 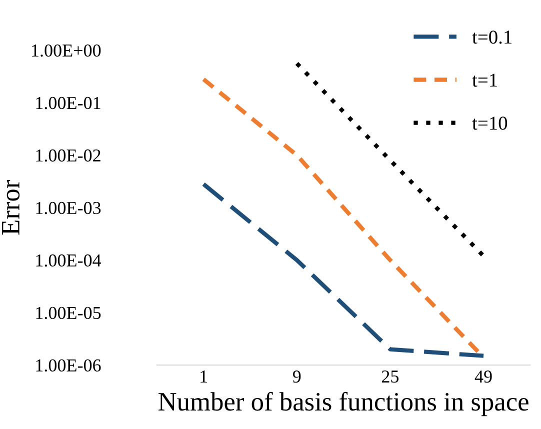 I want to click on legend-label: t=10, so click(x=490, y=123).